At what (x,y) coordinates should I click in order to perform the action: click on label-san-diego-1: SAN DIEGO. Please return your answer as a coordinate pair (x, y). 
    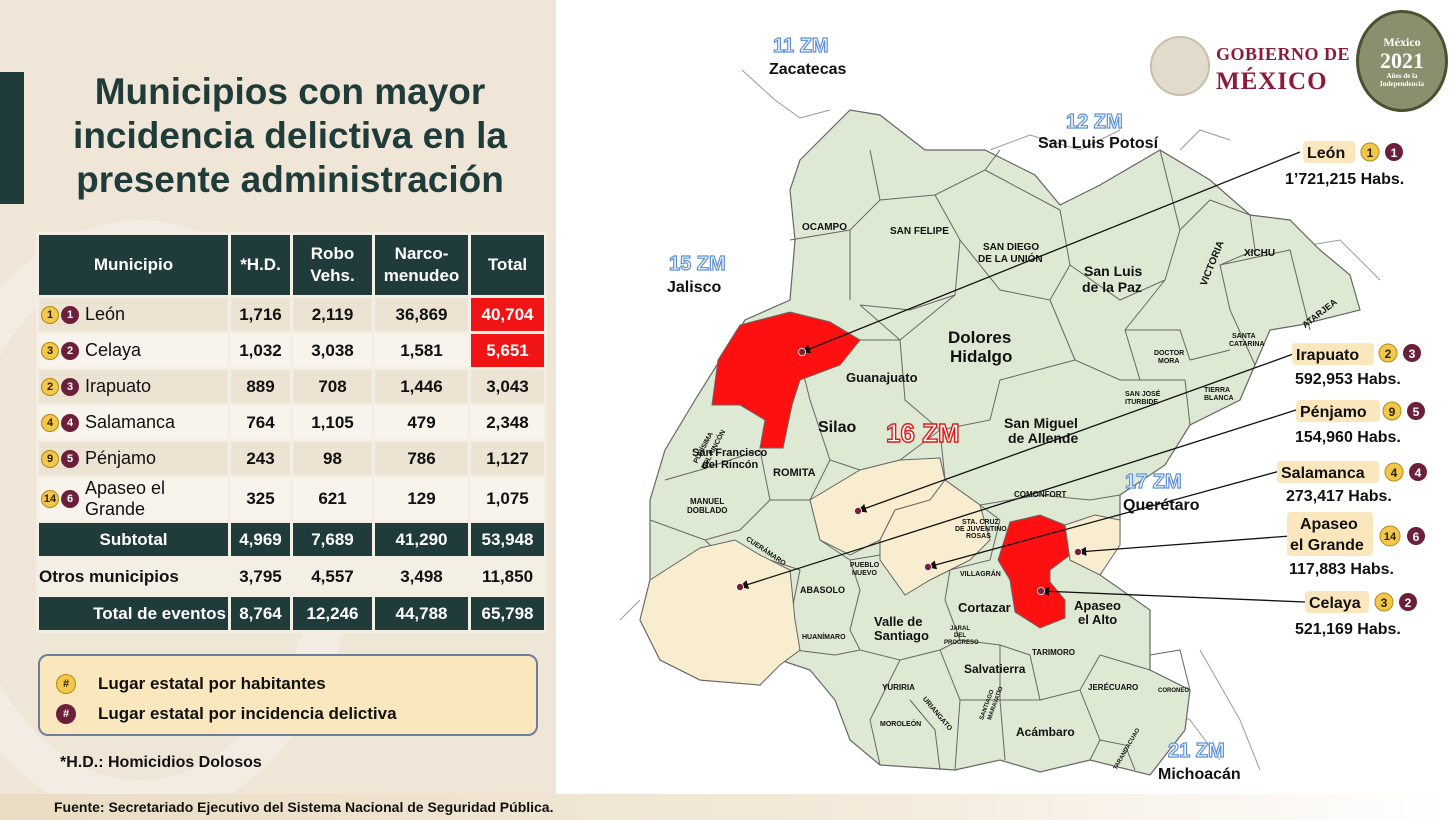
    Looking at the image, I should click on (1011, 247).